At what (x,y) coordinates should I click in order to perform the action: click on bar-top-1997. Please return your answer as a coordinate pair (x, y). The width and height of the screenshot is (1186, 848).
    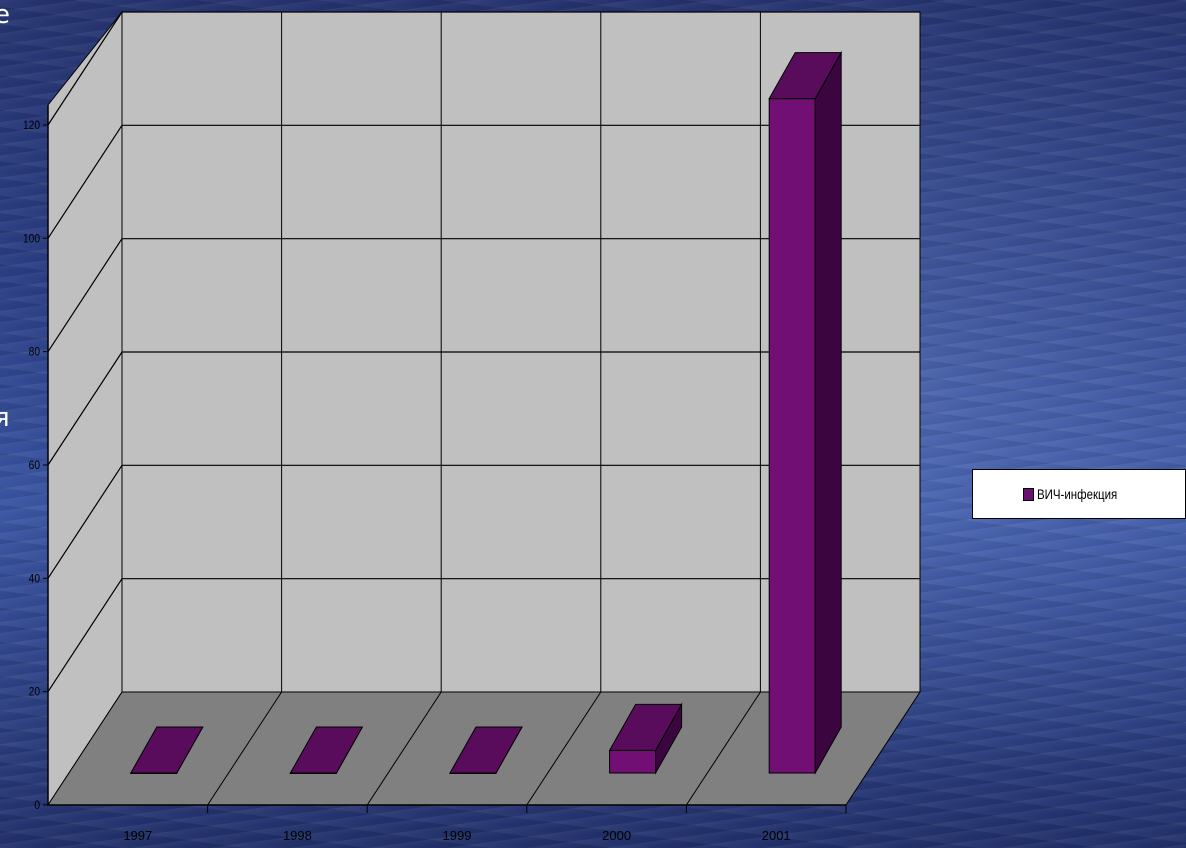
    Looking at the image, I should click on (166, 750).